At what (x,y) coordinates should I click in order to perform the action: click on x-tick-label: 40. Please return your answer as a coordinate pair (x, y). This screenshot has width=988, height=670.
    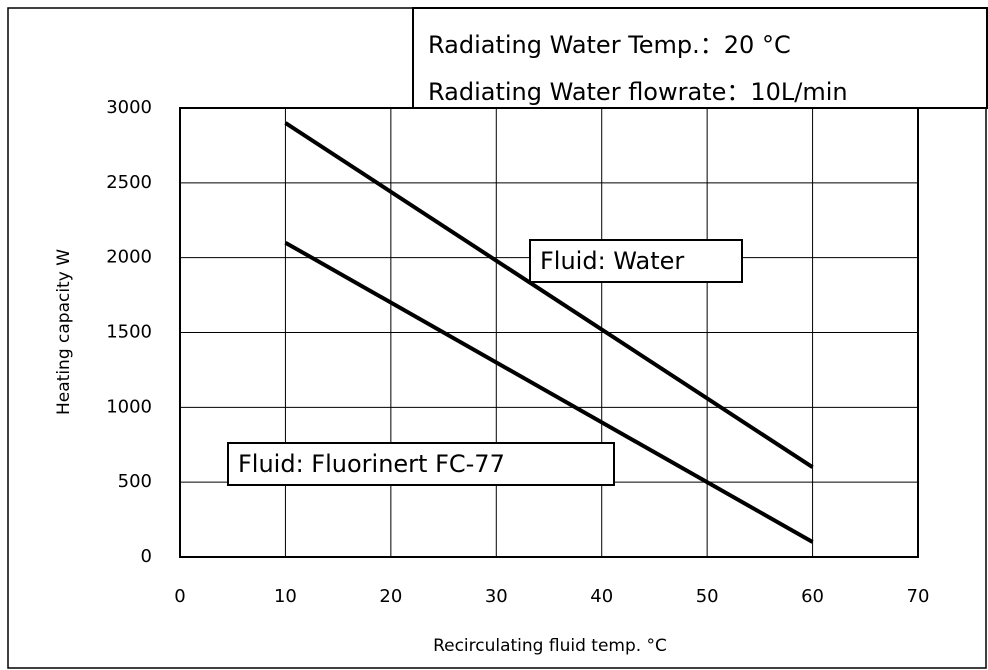
    Looking at the image, I should click on (601, 596).